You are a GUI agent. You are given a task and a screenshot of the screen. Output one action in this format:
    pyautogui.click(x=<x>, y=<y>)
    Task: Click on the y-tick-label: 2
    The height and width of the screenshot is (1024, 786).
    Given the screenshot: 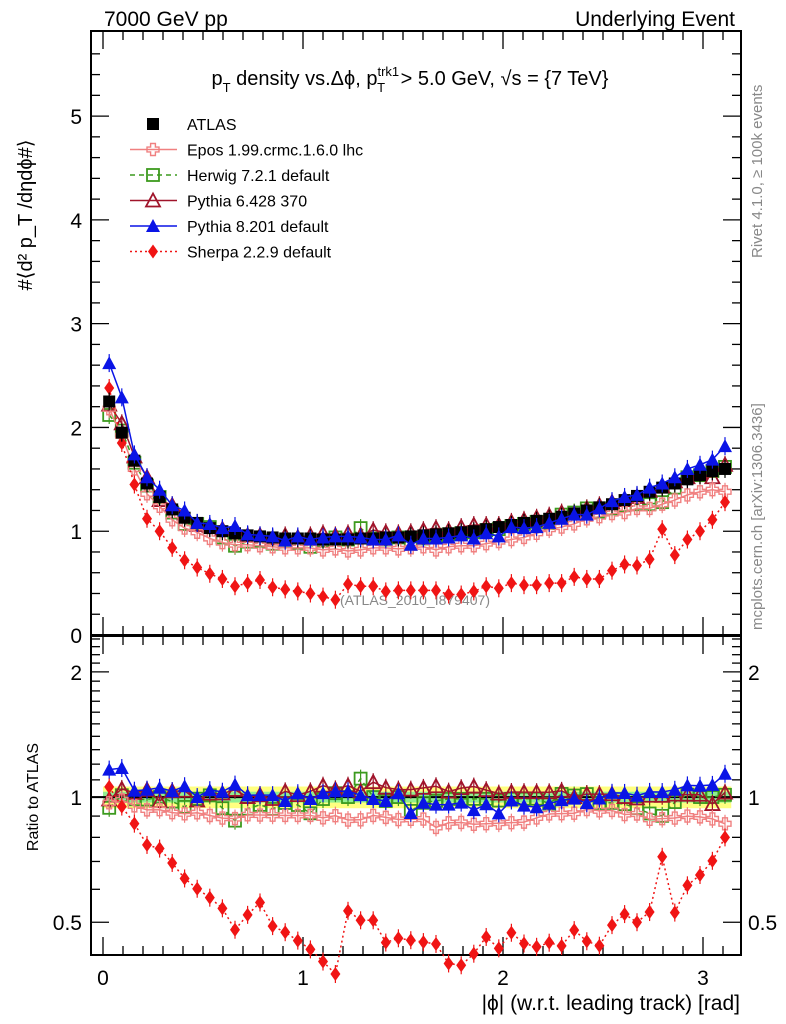 What is the action you would take?
    pyautogui.click(x=76, y=428)
    